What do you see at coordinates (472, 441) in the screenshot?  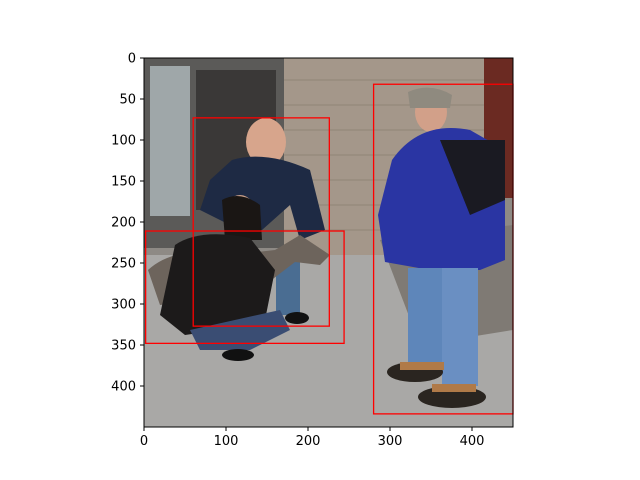 I see `x-tick-label: 400` at bounding box center [472, 441].